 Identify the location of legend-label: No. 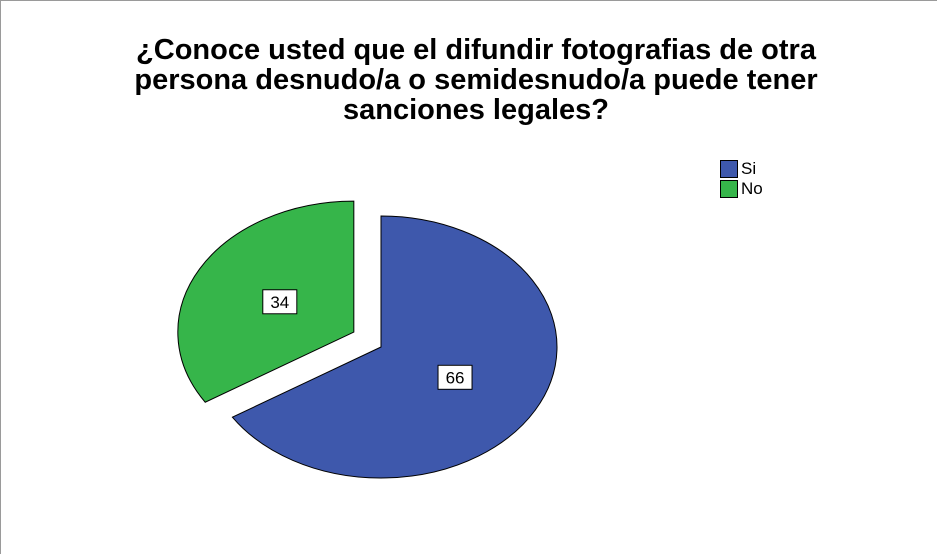
(752, 188).